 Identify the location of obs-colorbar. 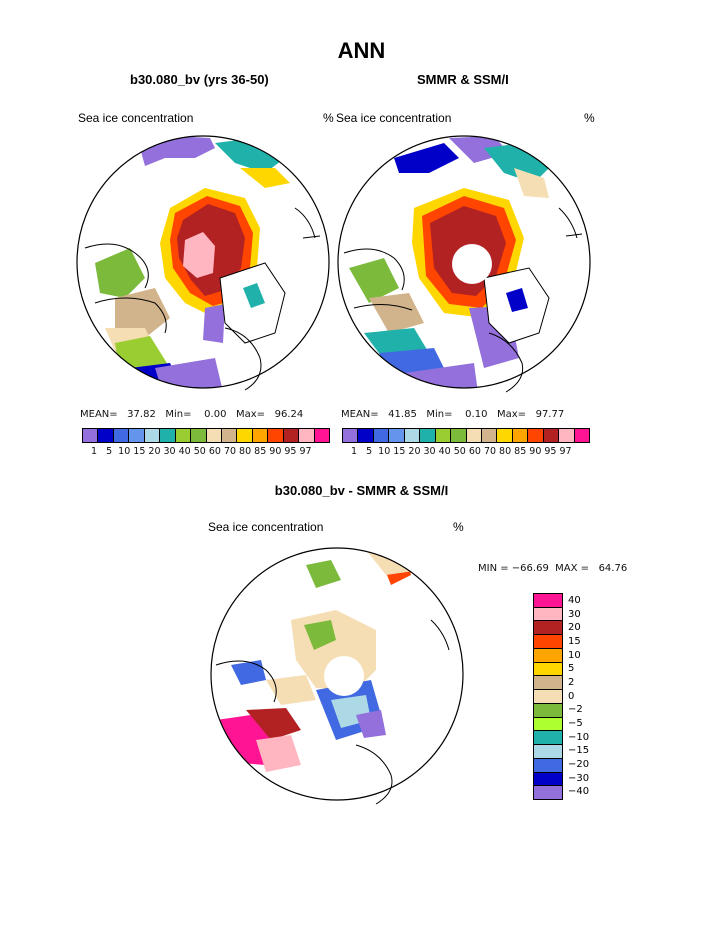
(466, 435).